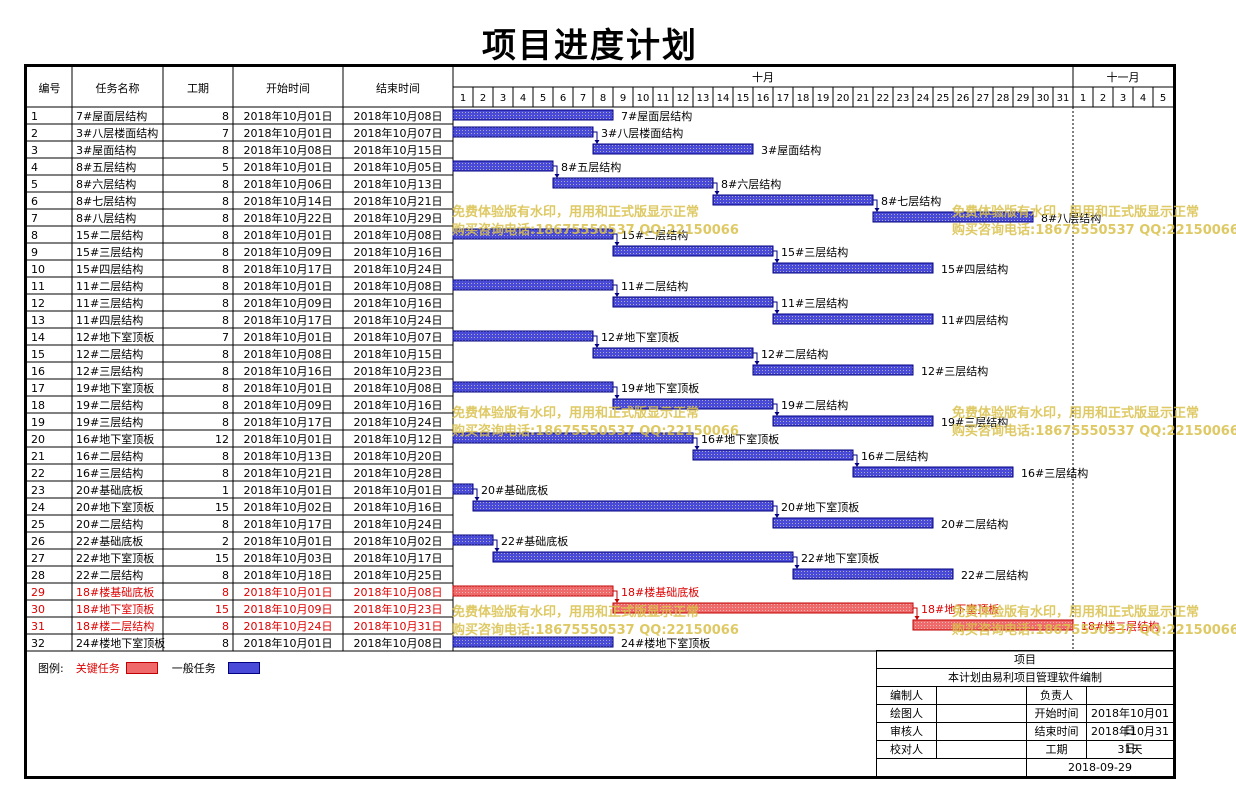 The width and height of the screenshot is (1236, 803). What do you see at coordinates (38, 422) in the screenshot?
I see `task-id: 19` at bounding box center [38, 422].